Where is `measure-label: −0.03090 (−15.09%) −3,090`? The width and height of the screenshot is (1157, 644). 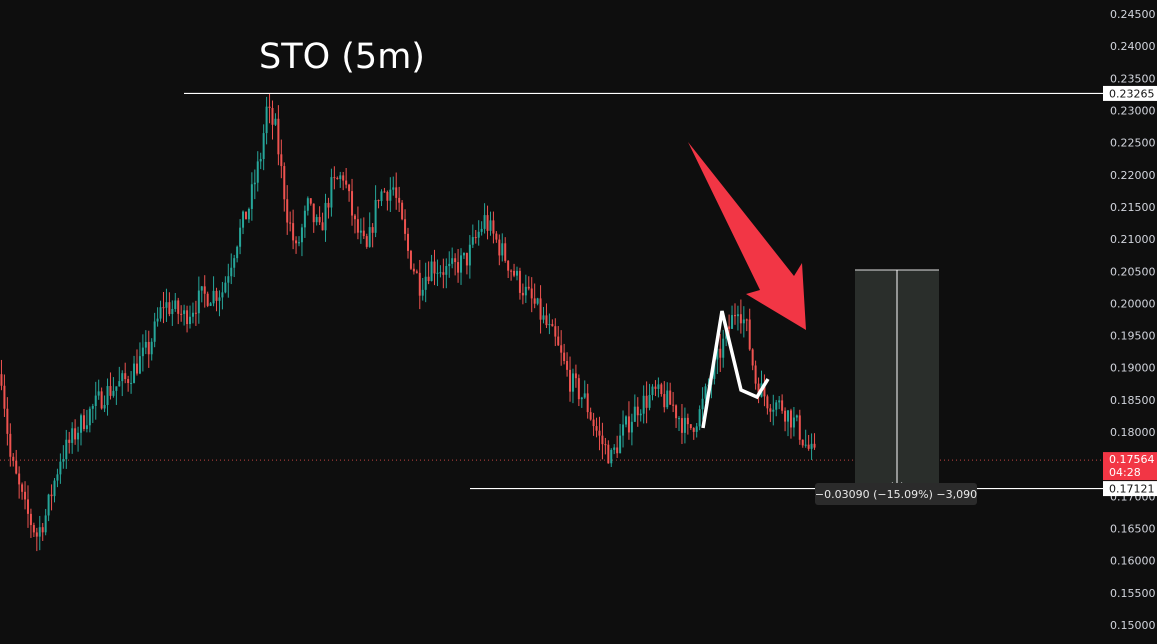
measure-label: −0.03090 (−15.09%) −3,090 is located at coordinates (896, 494).